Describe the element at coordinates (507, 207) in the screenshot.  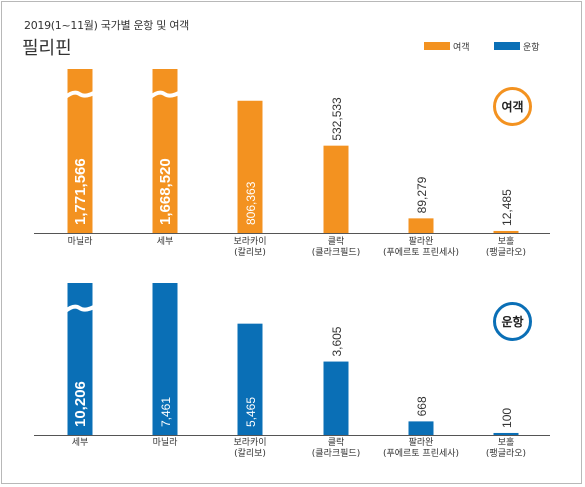
I see `data-label: 12,485` at that location.